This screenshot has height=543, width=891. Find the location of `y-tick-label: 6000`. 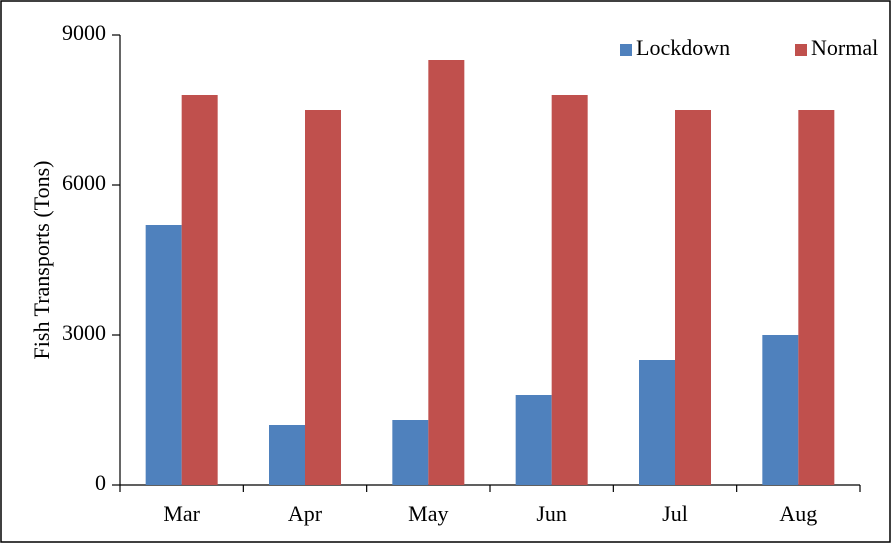

y-tick-label: 6000 is located at coordinates (84, 182).